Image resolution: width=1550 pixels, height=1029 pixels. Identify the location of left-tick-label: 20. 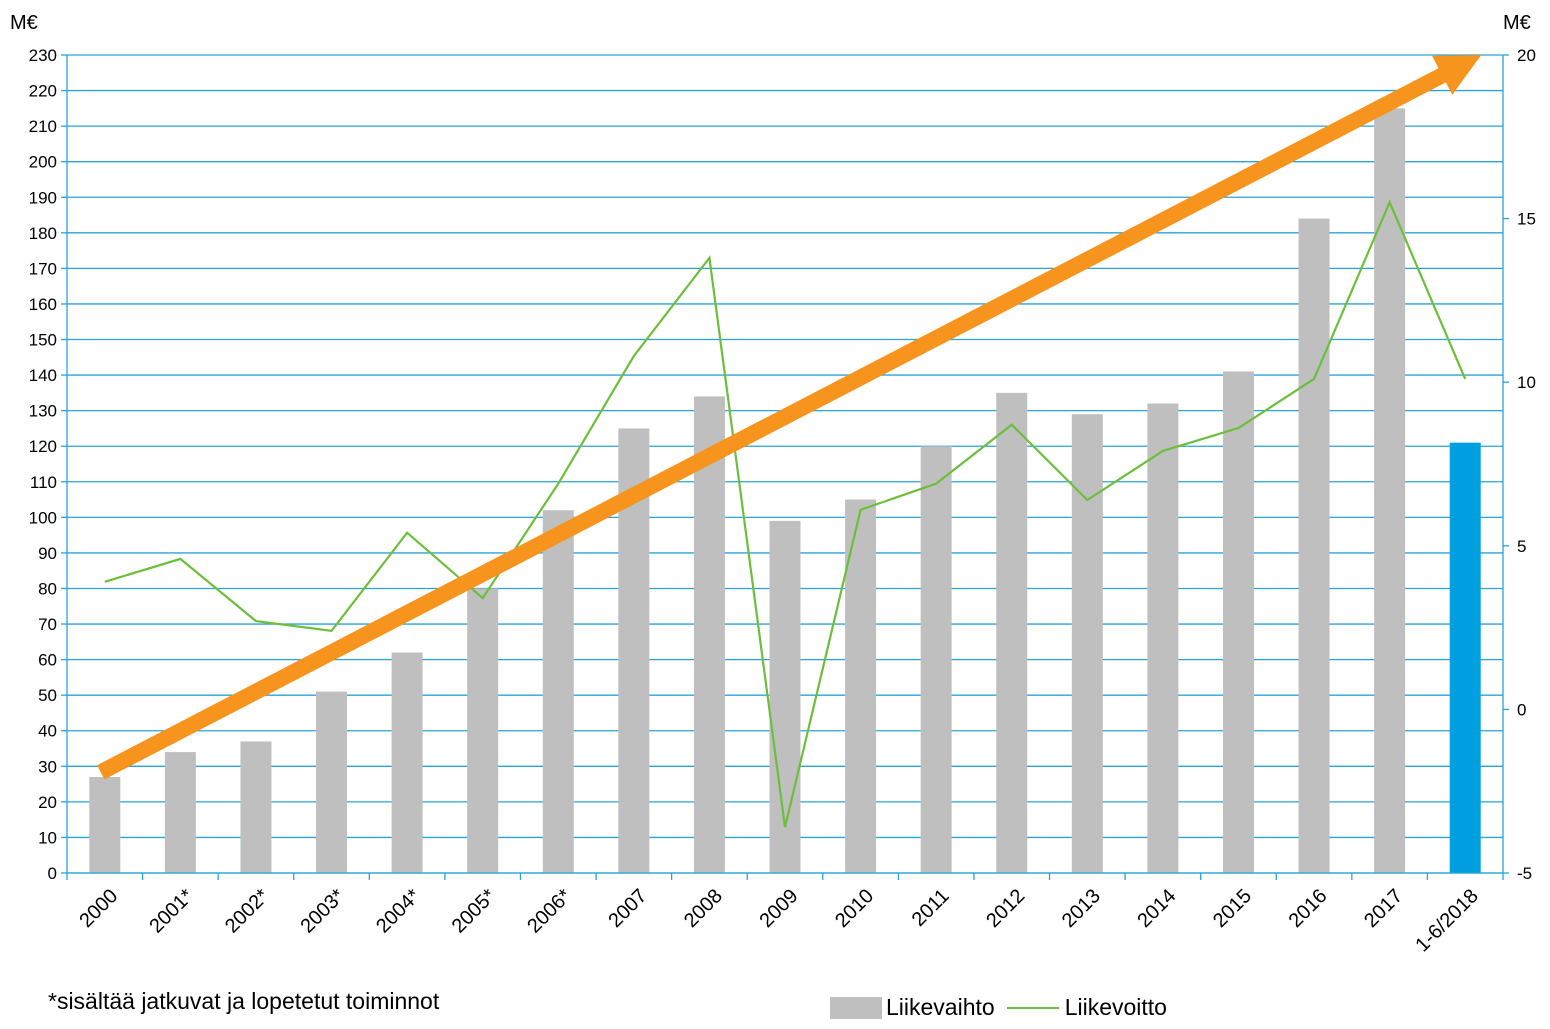
(47, 802).